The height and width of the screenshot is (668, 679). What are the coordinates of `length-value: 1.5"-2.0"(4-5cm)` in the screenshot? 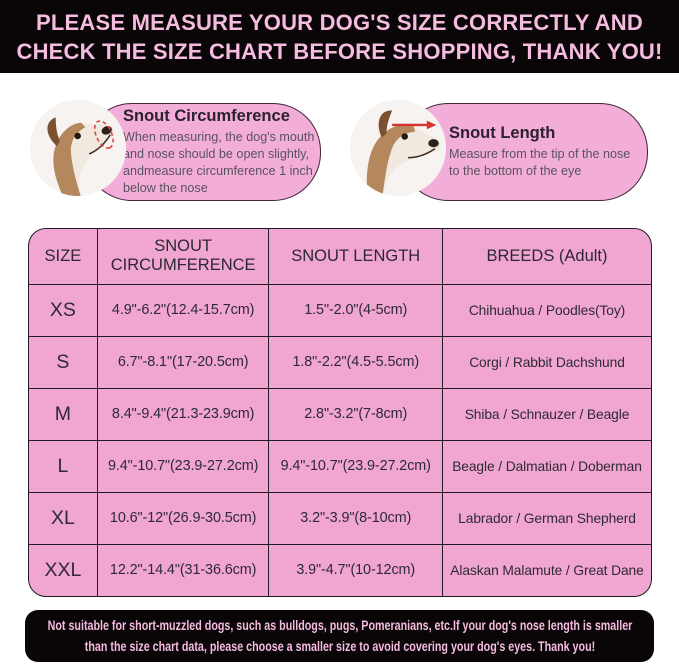 It's located at (355, 310).